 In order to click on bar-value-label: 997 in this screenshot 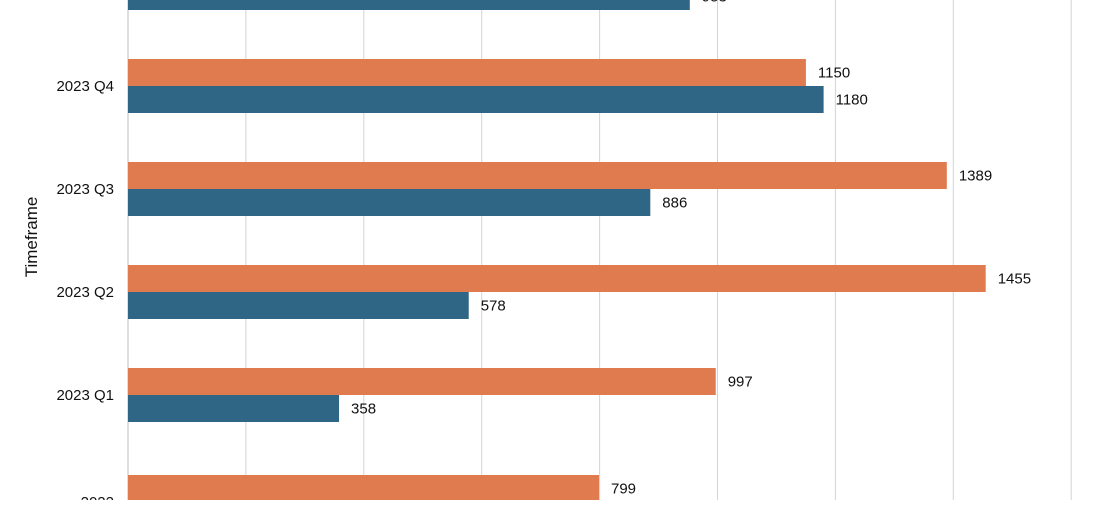, I will do `click(740, 382)`.